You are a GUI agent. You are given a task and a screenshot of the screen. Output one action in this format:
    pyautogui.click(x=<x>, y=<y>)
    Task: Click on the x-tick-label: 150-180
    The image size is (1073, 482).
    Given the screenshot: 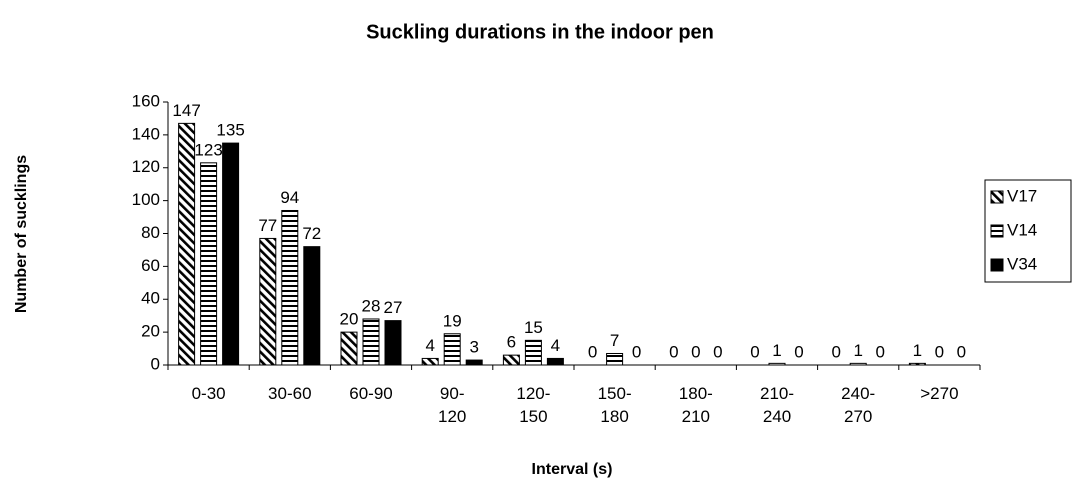 What is the action you would take?
    pyautogui.click(x=615, y=405)
    